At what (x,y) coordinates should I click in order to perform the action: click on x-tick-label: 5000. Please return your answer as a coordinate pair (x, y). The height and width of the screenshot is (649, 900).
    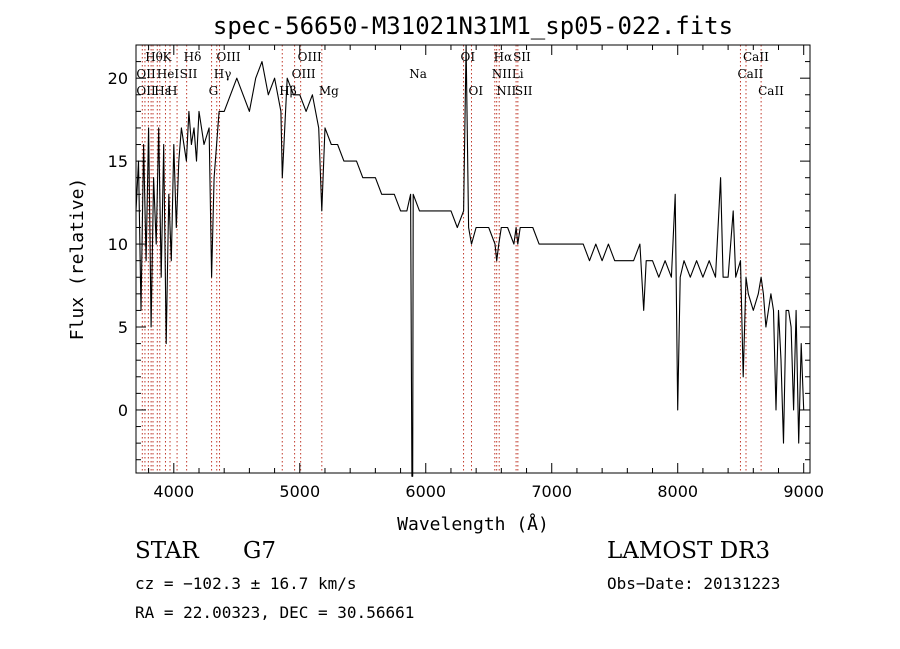
    Looking at the image, I should click on (299, 491).